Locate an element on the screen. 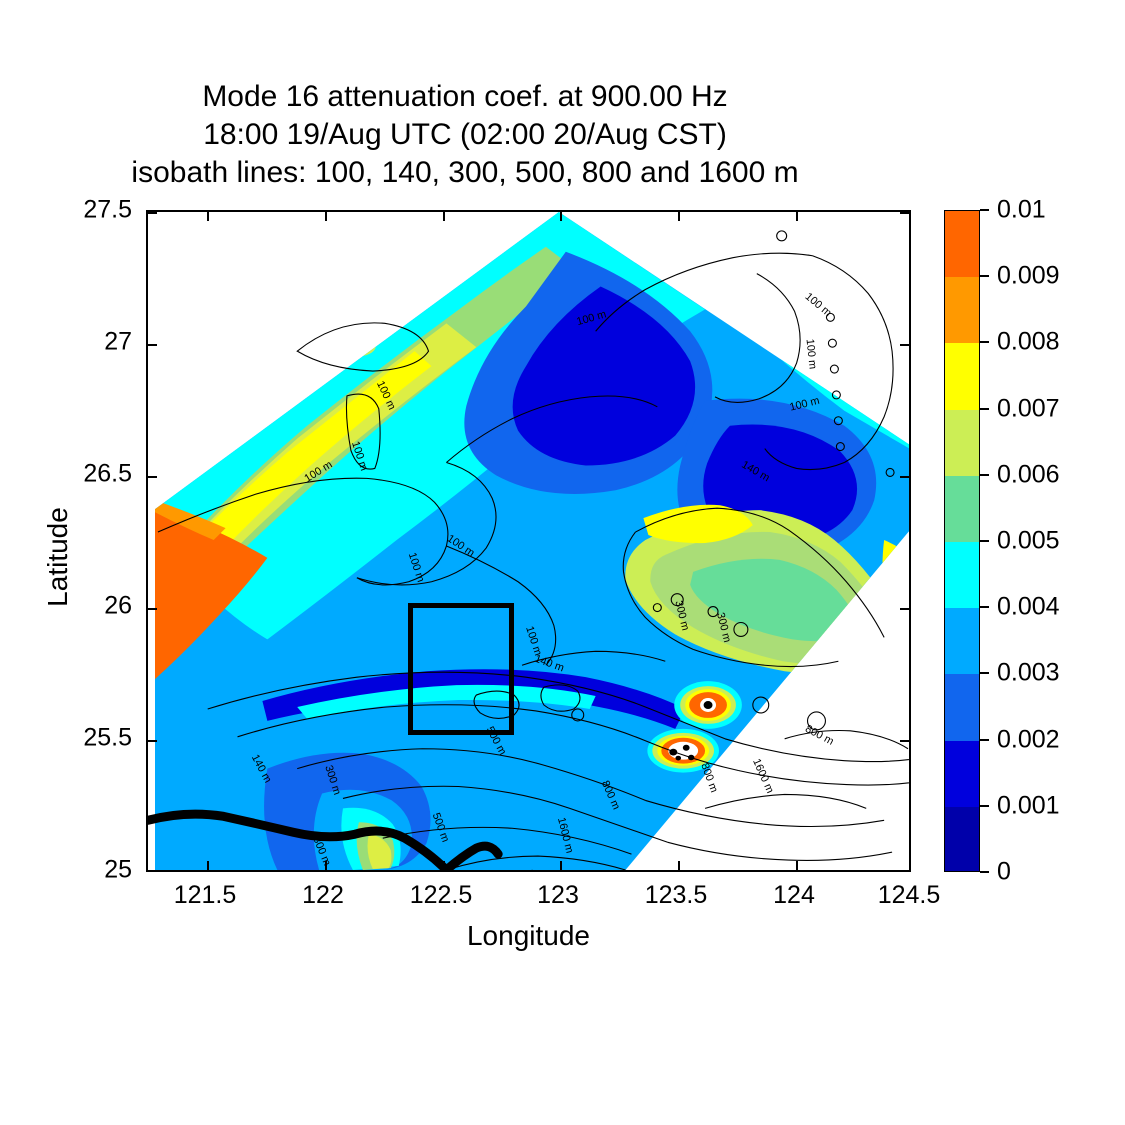 This screenshot has height=1125, width=1125. colorbar-tick-label: 0.002 is located at coordinates (1028, 739).